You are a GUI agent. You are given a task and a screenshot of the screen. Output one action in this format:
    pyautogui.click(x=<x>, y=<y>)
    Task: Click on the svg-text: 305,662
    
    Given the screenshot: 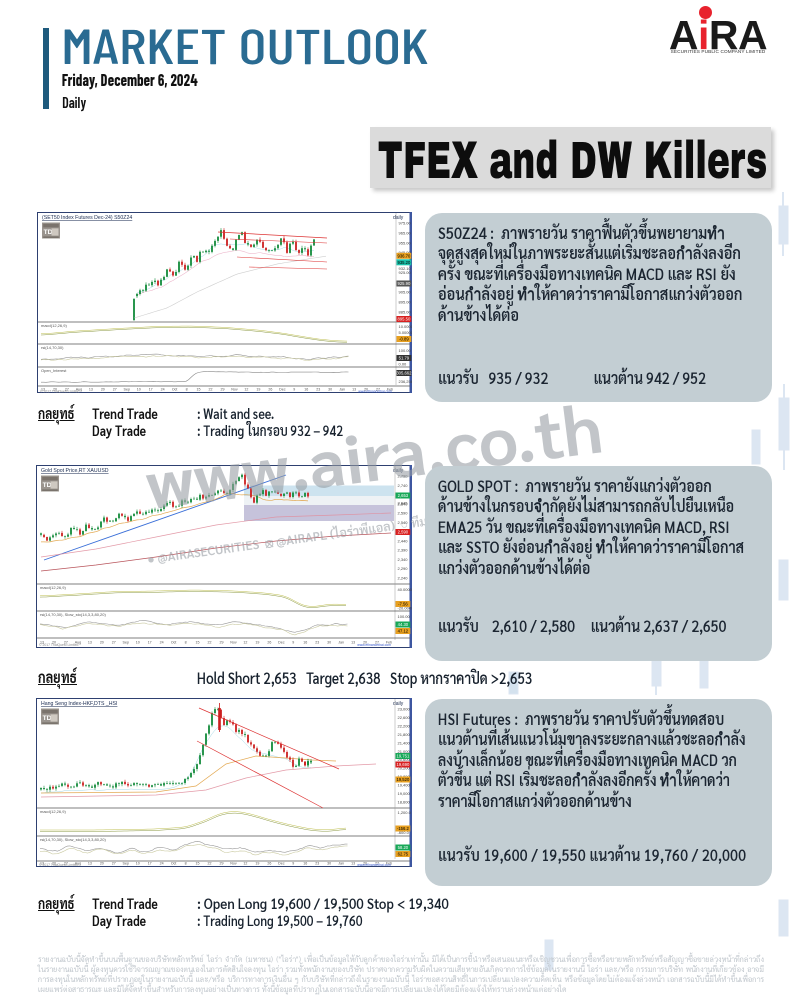 What is the action you would take?
    pyautogui.click(x=404, y=373)
    